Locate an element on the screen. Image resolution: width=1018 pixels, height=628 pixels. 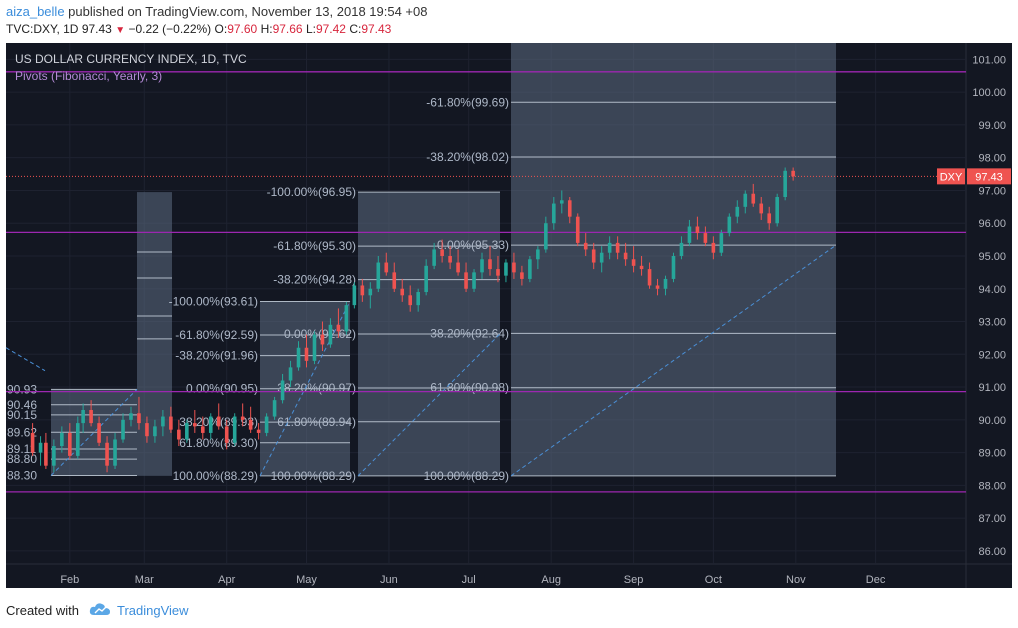
time-tick-label: May is located at coordinates (306, 580).